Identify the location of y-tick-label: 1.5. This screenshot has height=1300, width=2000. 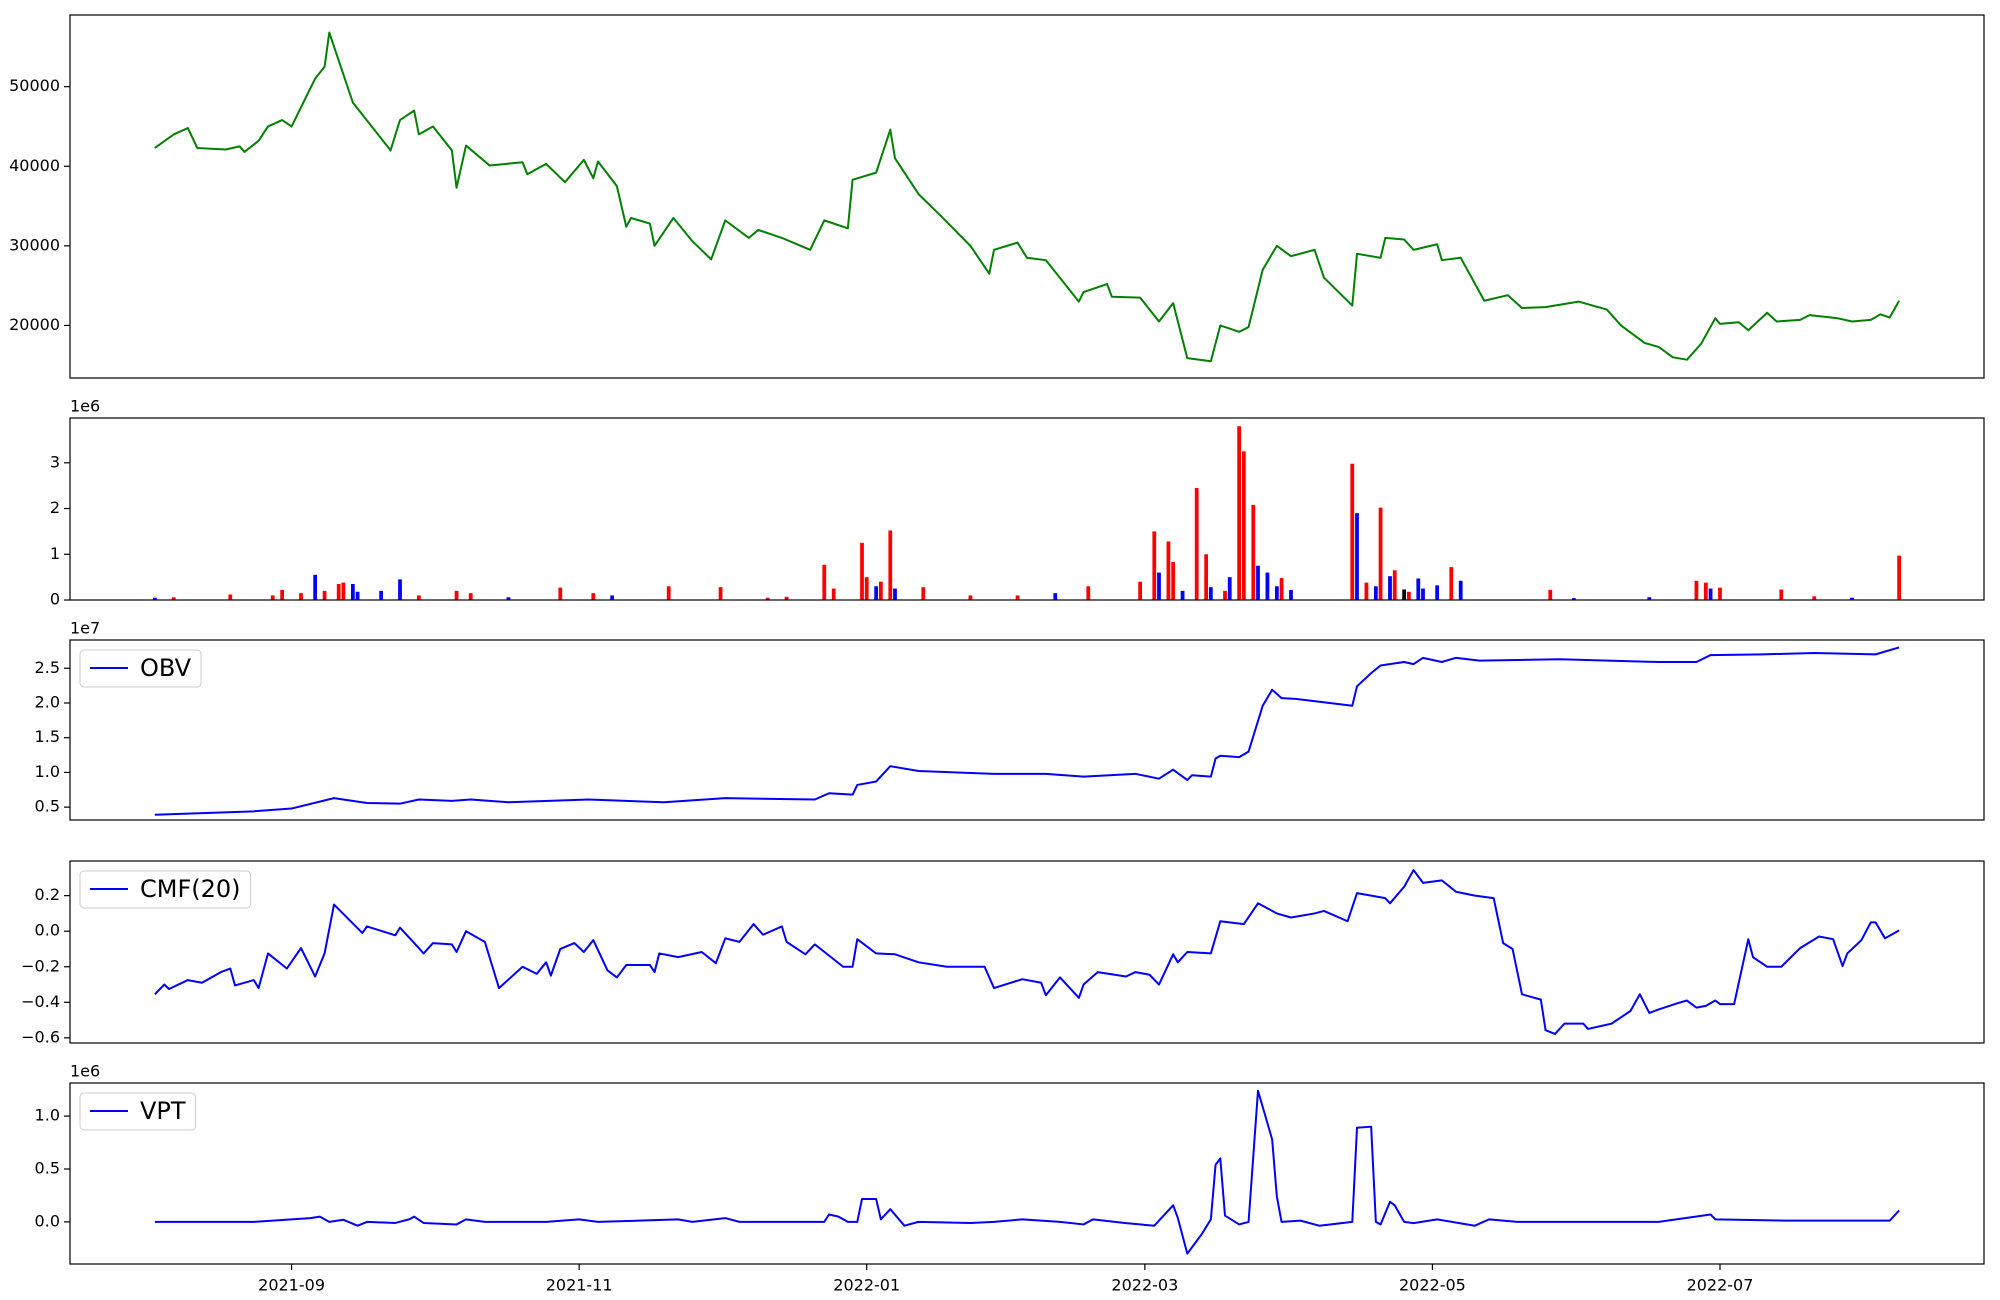
(47, 736).